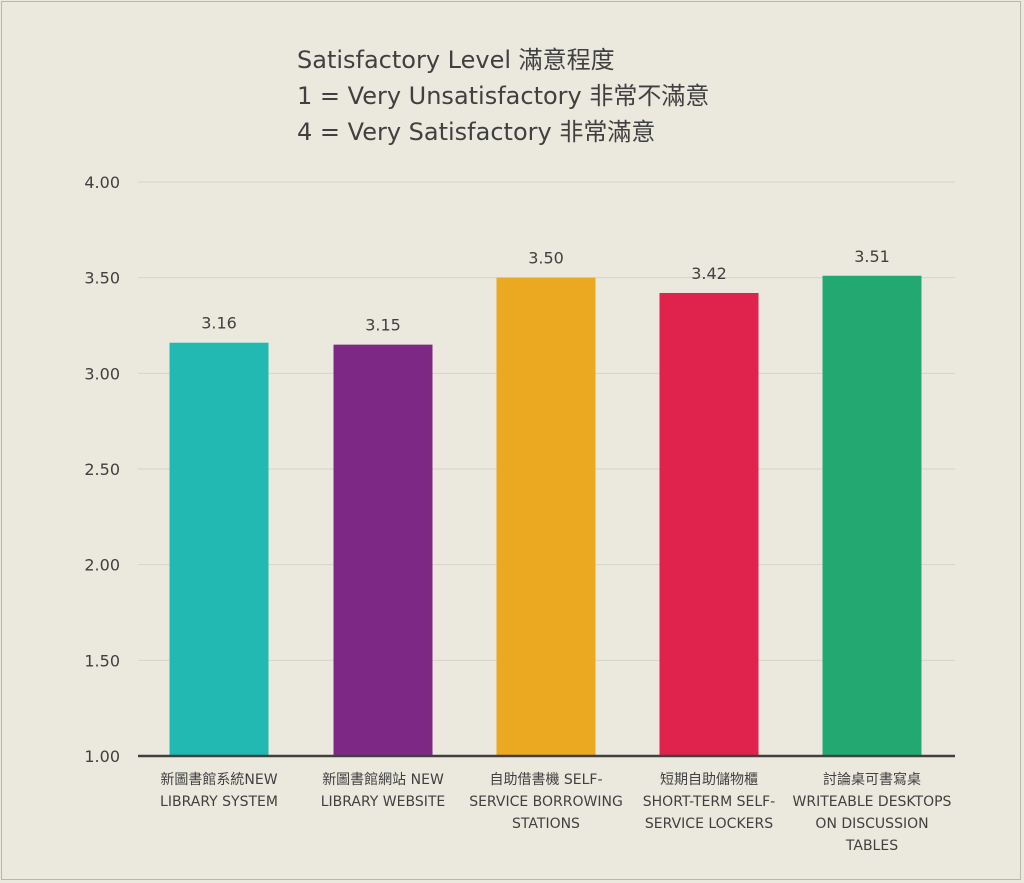 This screenshot has width=1024, height=883. I want to click on x-tick-label: LIBRARY SYSTEM, so click(219, 802).